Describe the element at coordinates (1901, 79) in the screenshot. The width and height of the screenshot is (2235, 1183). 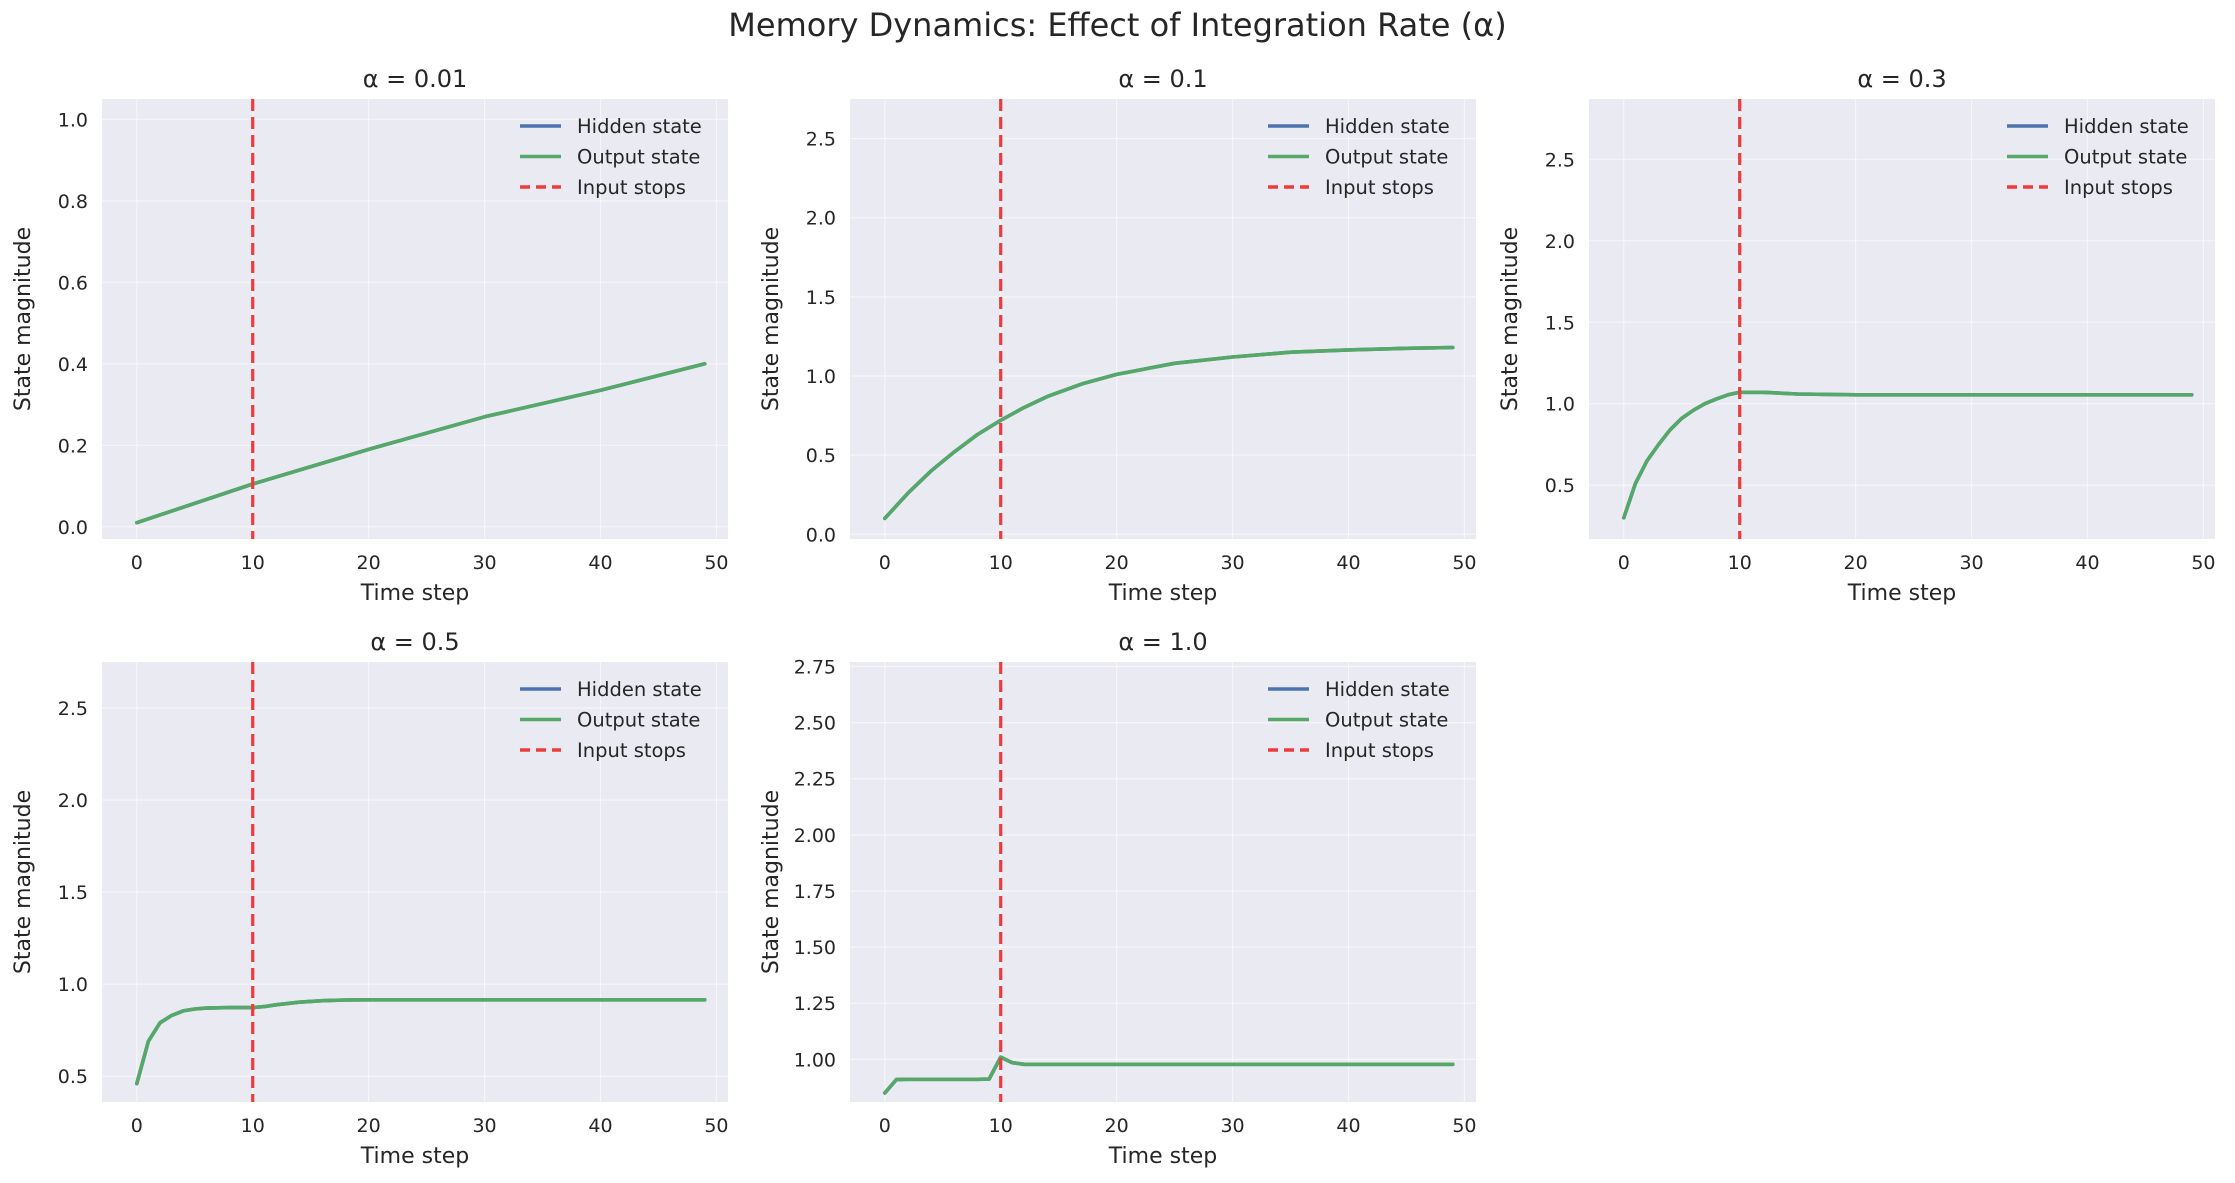
I see `subplot-title: α = 0.3` at that location.